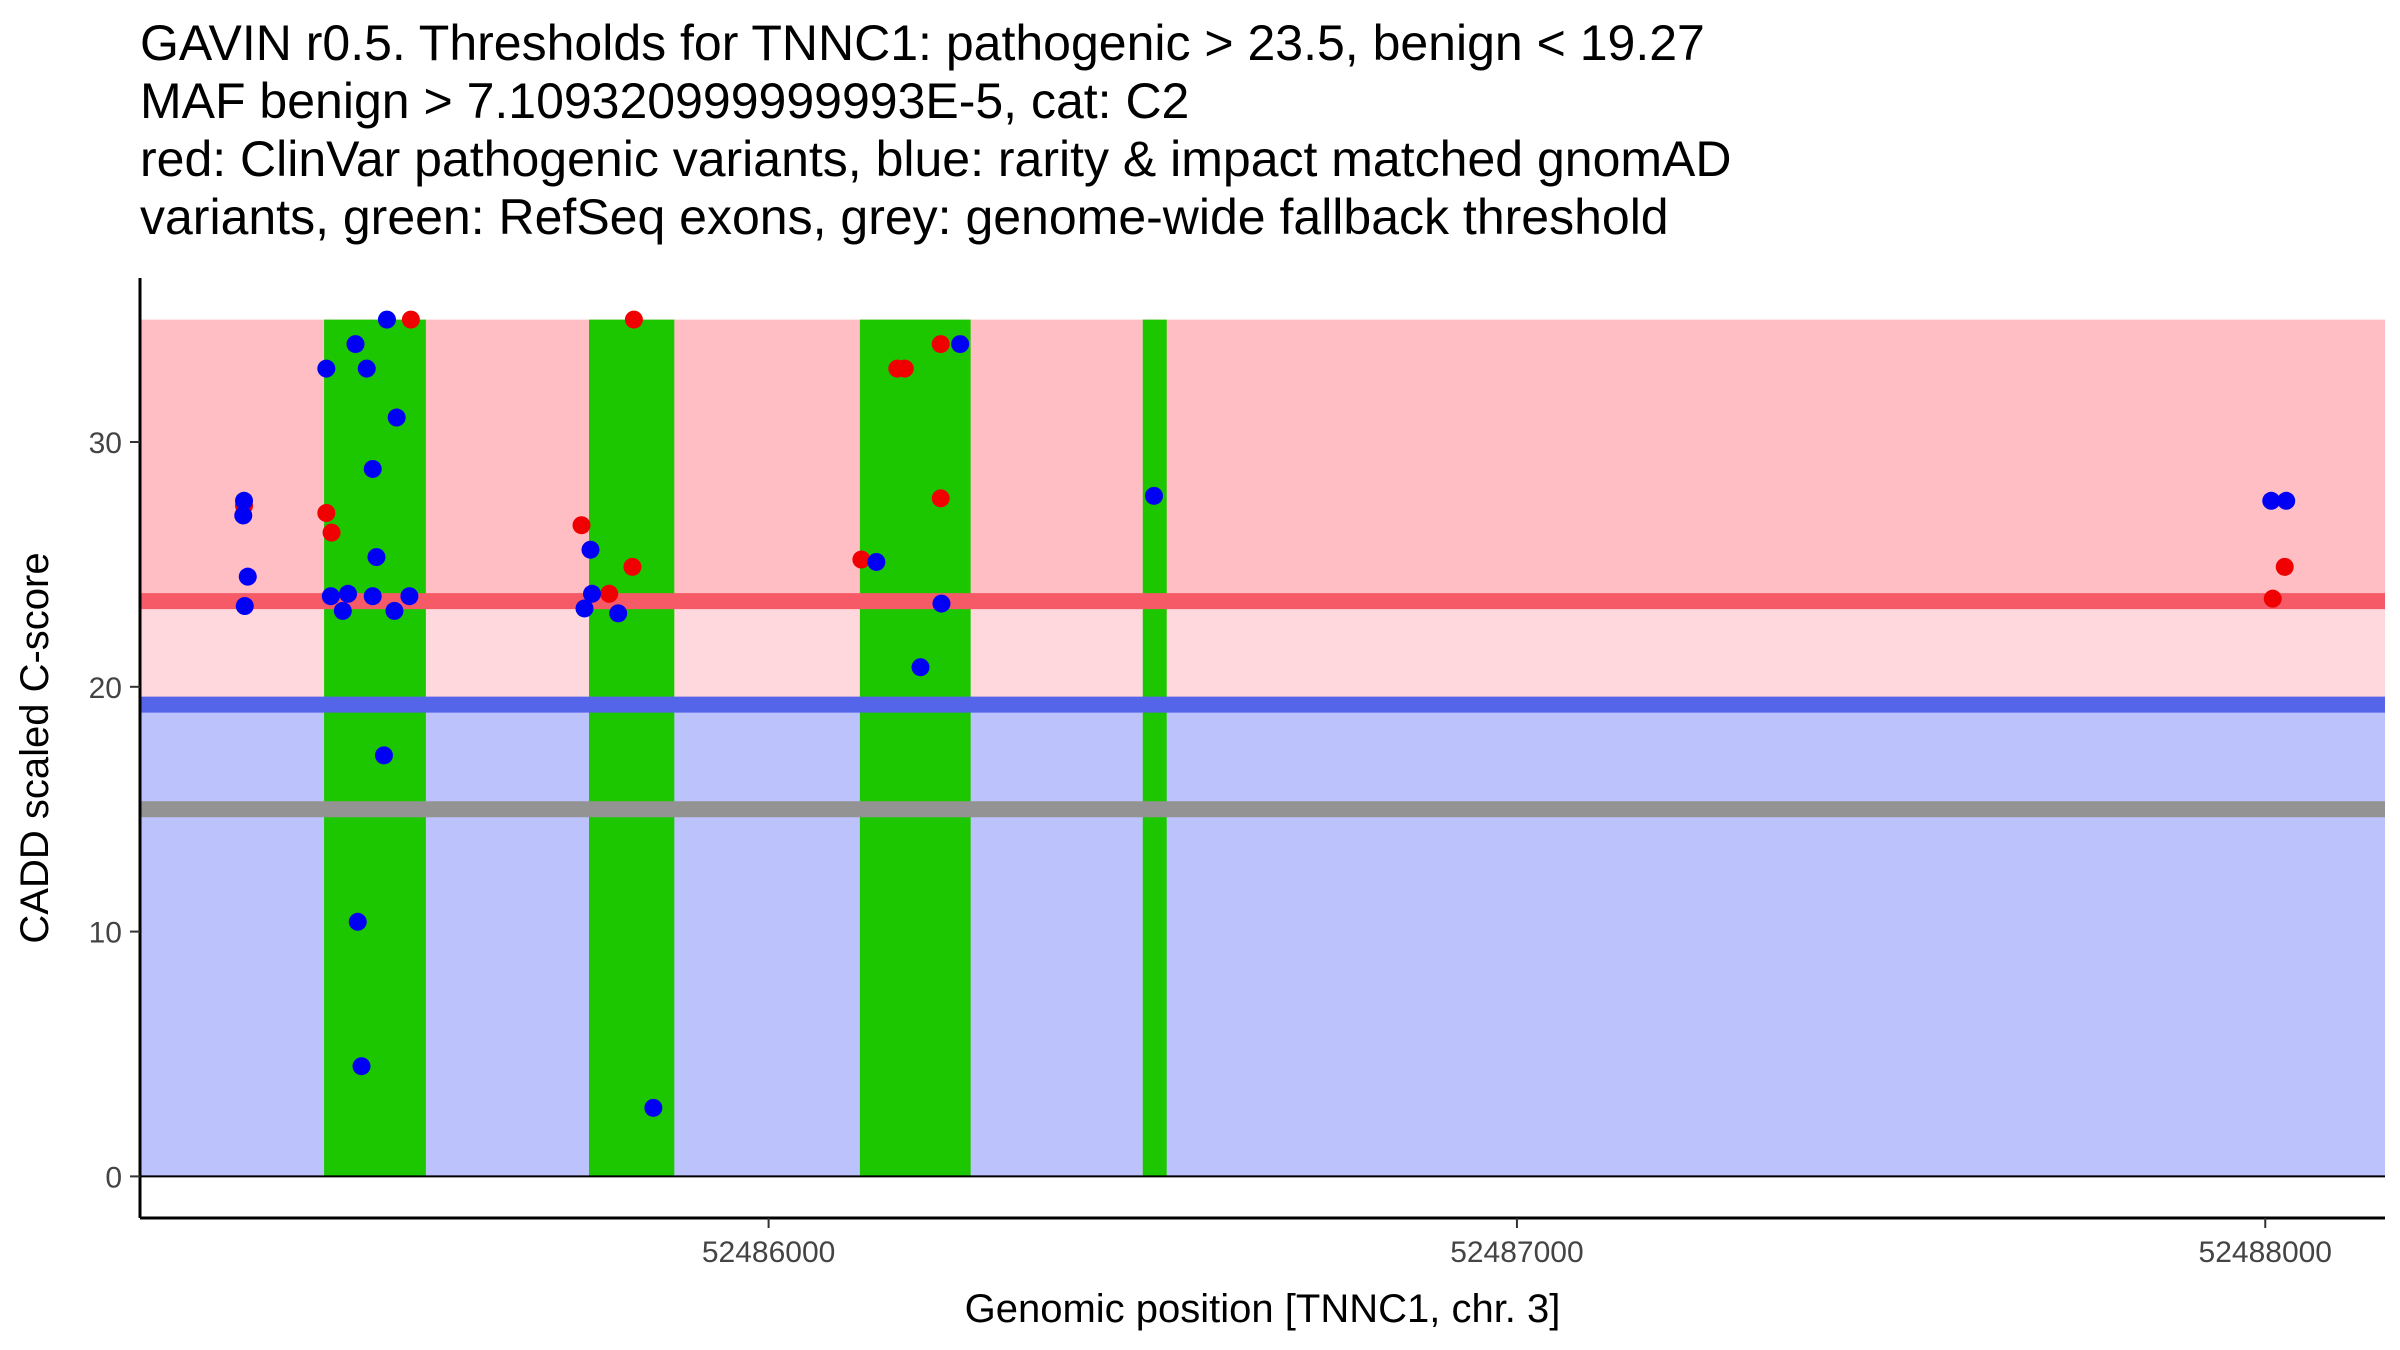  I want to click on x-tick-label: 52487000, so click(1516, 1252).